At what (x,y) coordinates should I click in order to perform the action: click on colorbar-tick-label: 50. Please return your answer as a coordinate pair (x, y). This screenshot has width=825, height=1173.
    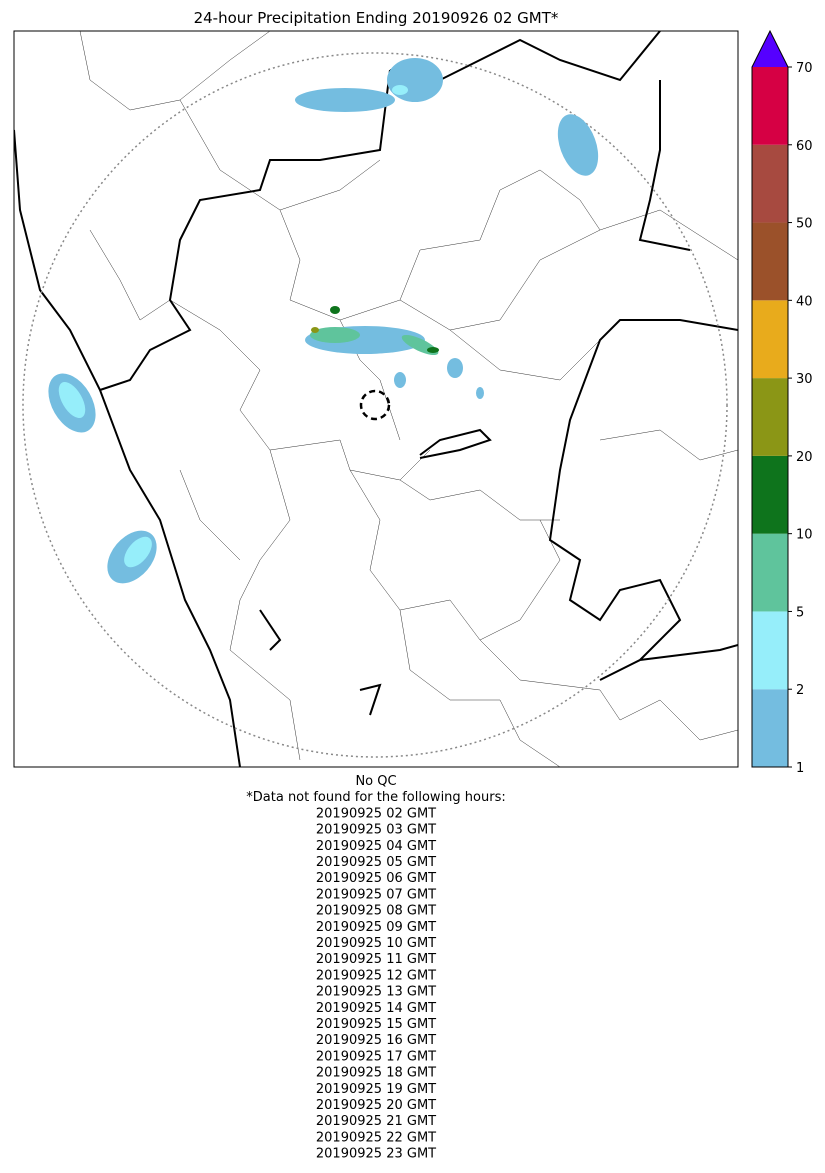
    Looking at the image, I should click on (804, 224).